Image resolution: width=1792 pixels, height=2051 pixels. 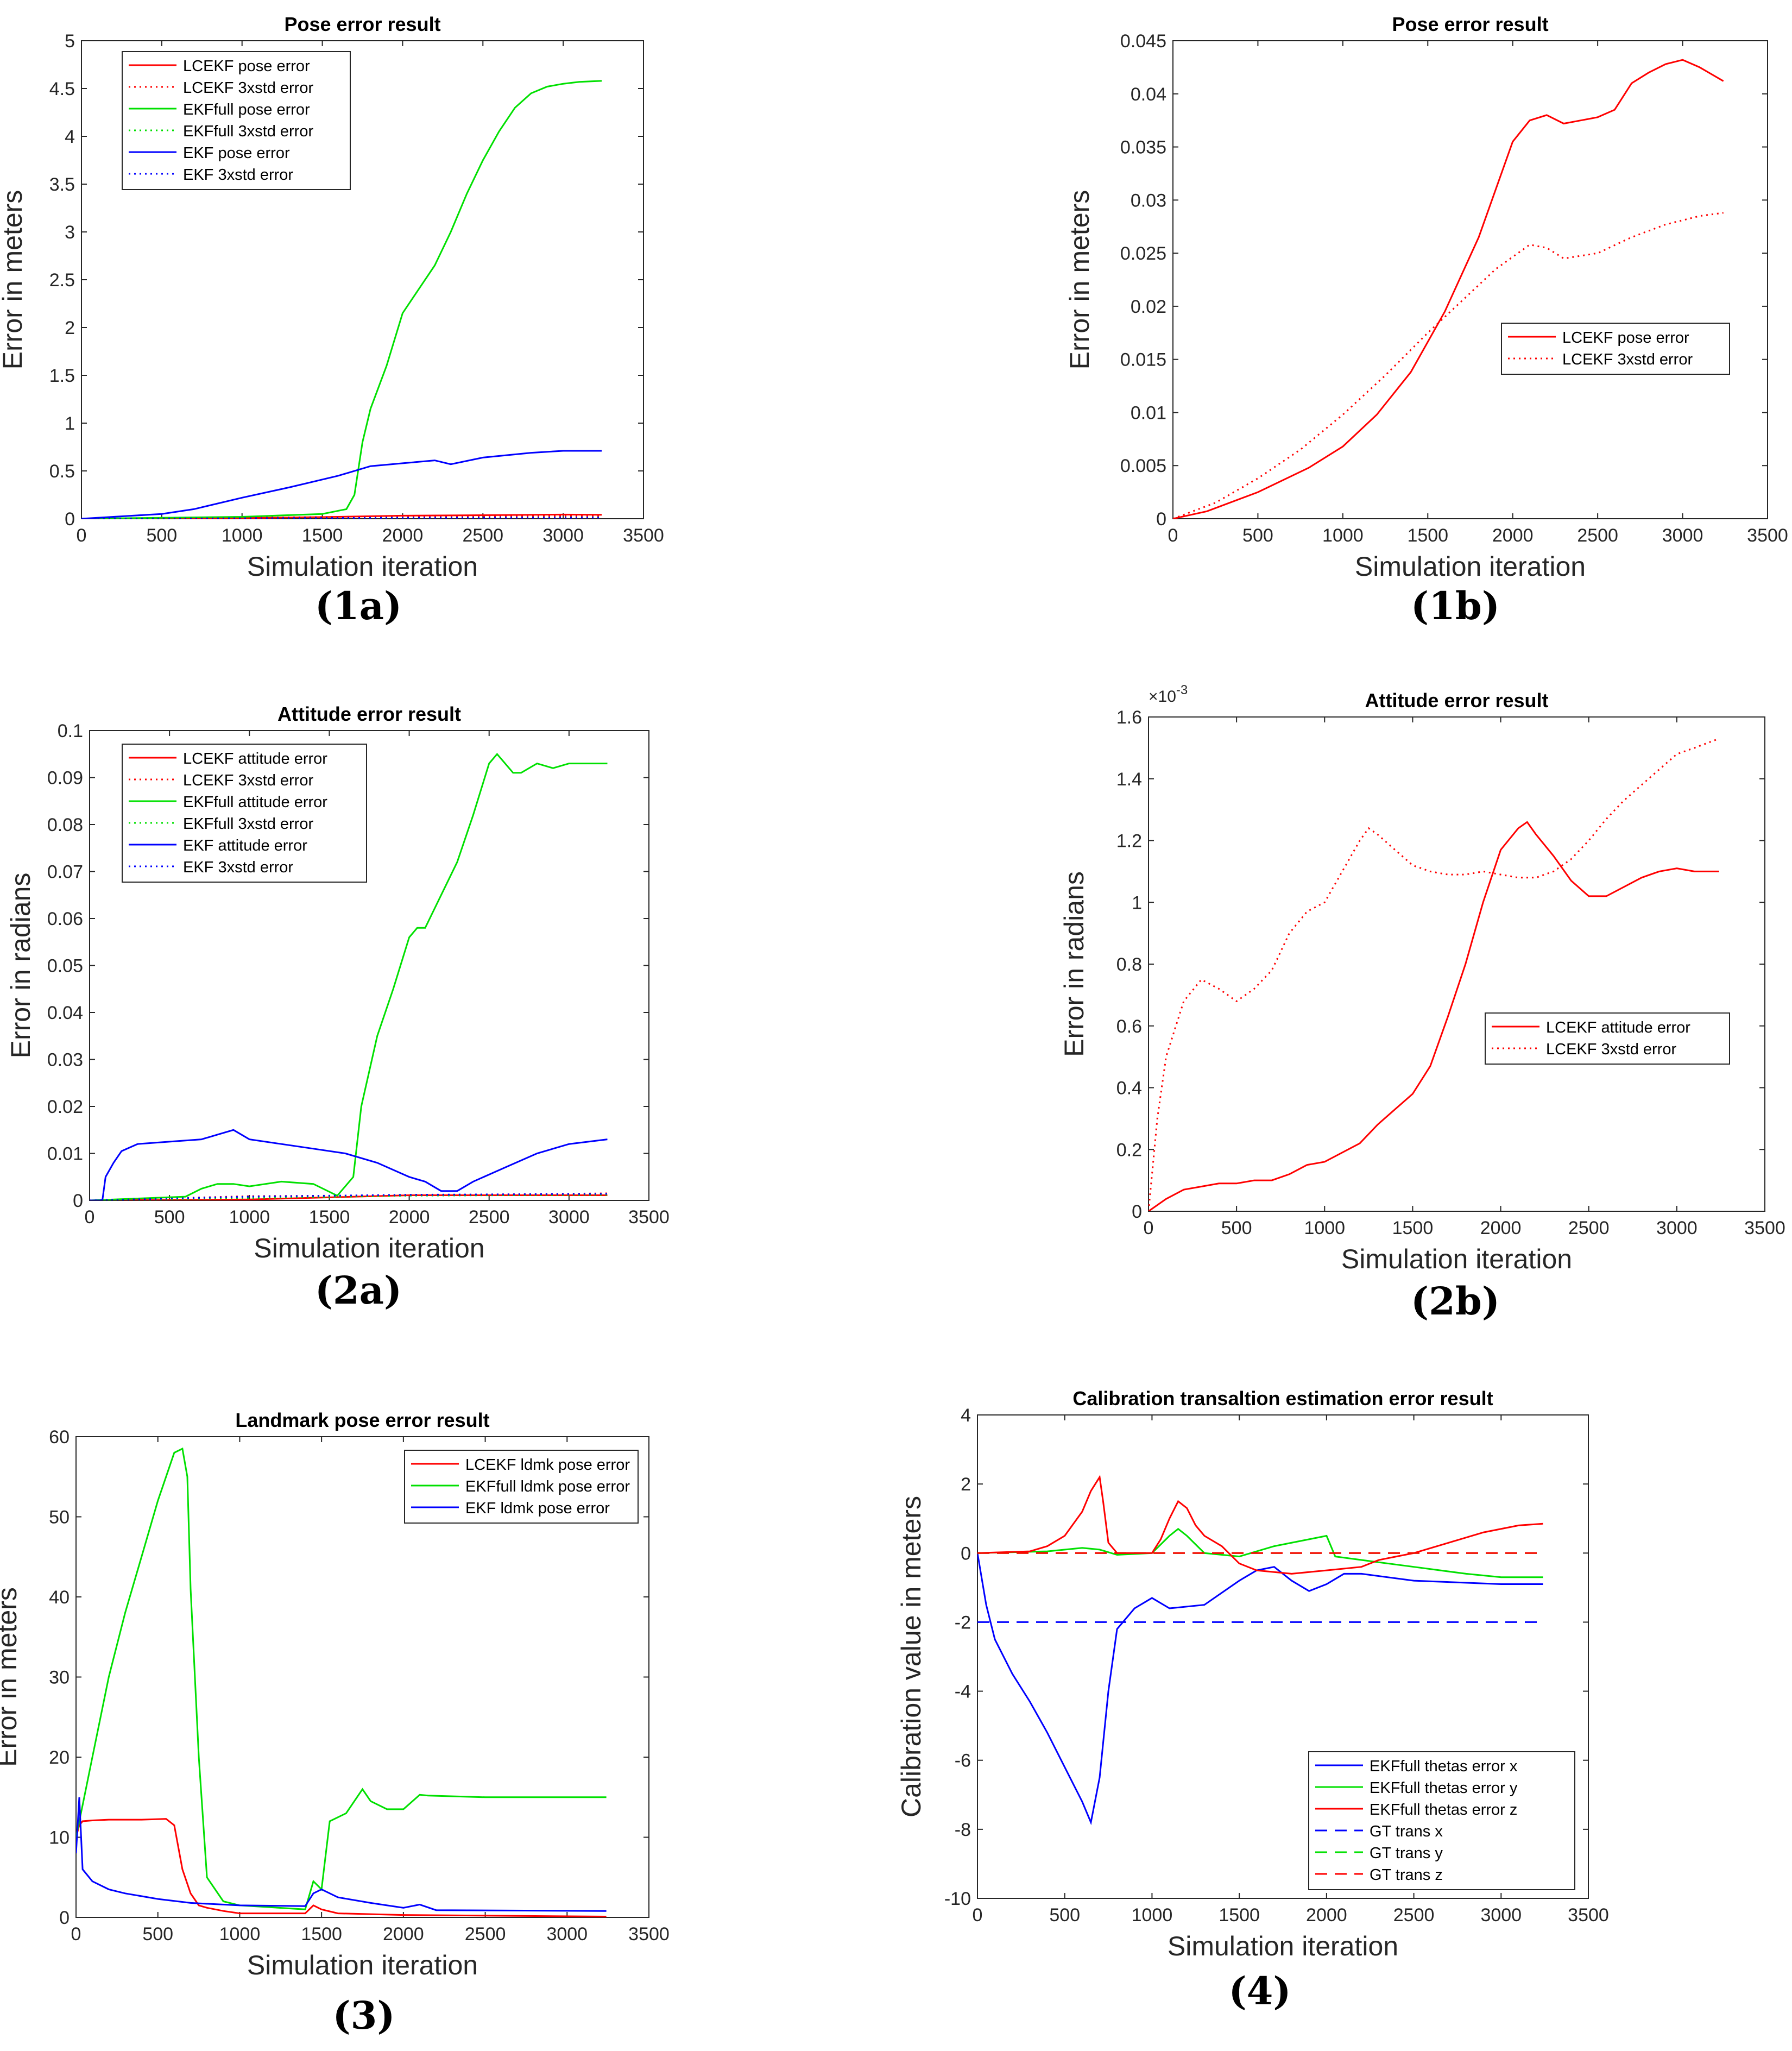 What do you see at coordinates (359, 1291) in the screenshot?
I see `subfigure-caption: (2a)` at bounding box center [359, 1291].